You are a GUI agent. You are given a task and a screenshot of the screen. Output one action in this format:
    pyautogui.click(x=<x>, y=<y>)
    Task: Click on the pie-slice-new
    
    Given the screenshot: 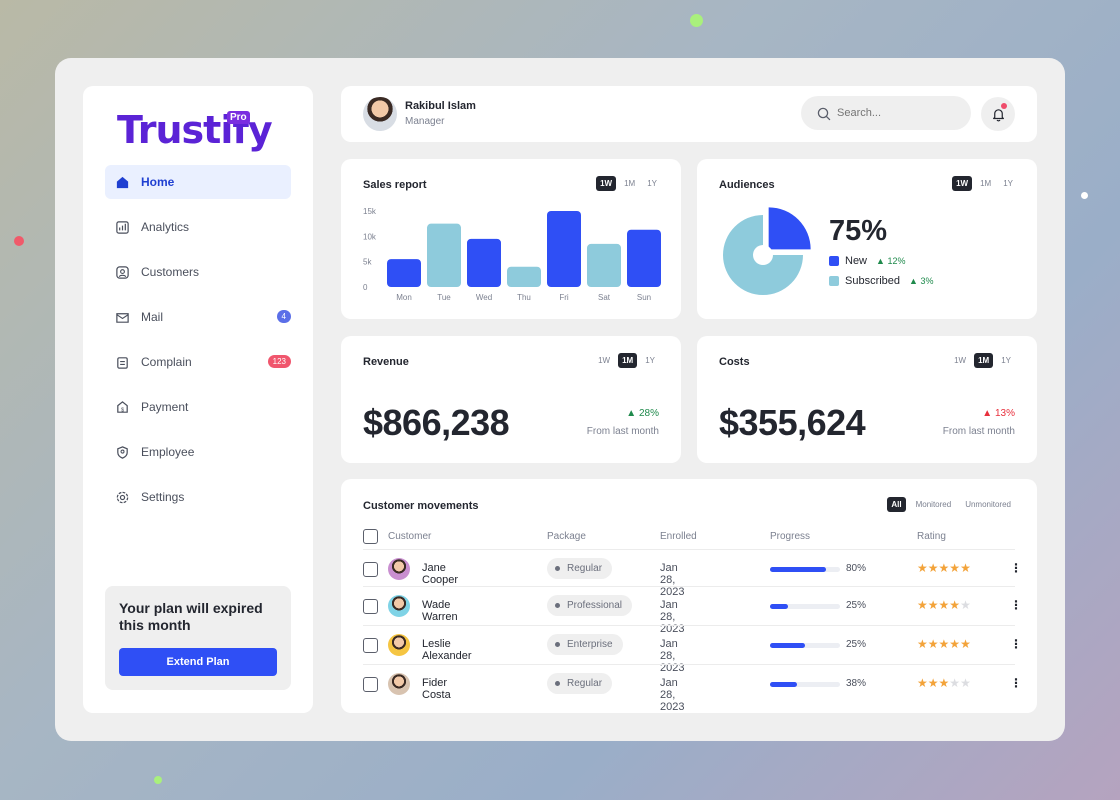 What is the action you would take?
    pyautogui.click(x=789, y=228)
    